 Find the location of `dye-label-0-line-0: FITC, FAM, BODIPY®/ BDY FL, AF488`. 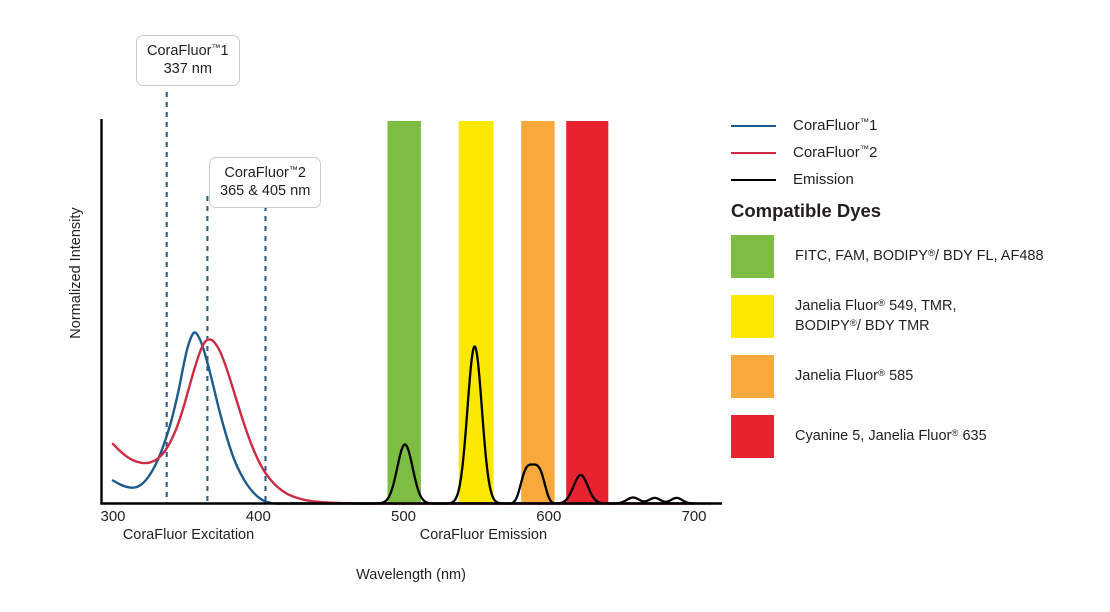

dye-label-0-line-0: FITC, FAM, BODIPY®/ BDY FL, AF488 is located at coordinates (919, 255).